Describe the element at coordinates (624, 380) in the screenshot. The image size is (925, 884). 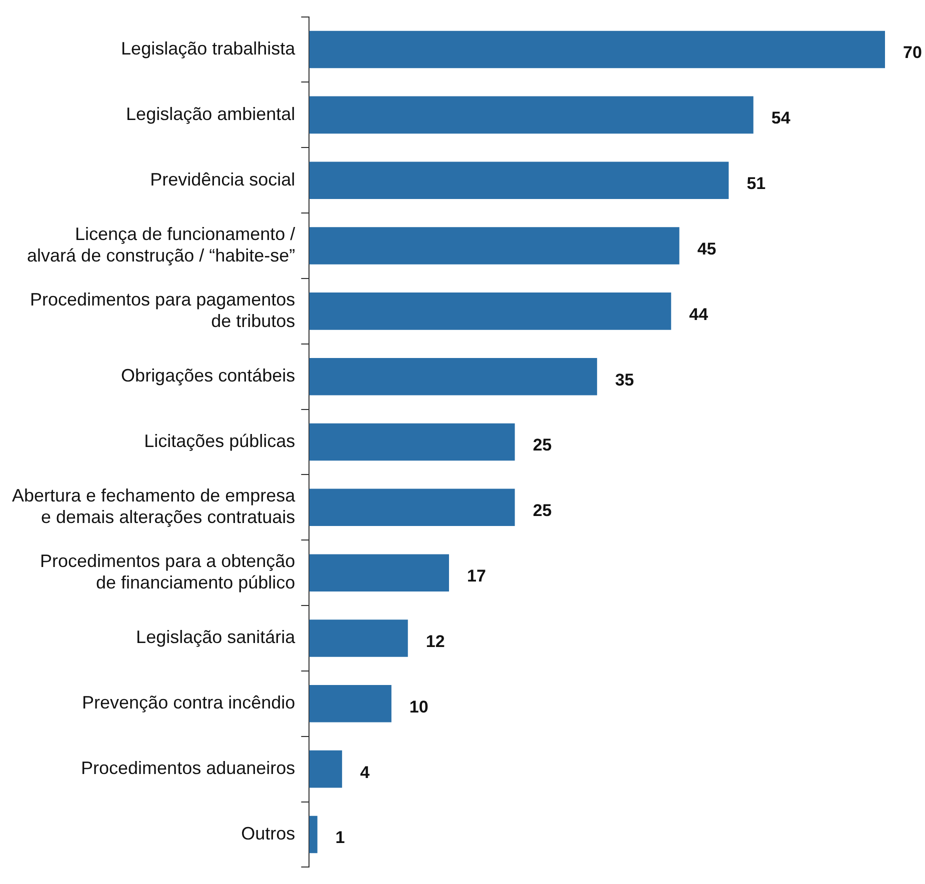
I see `data-label: 35` at that location.